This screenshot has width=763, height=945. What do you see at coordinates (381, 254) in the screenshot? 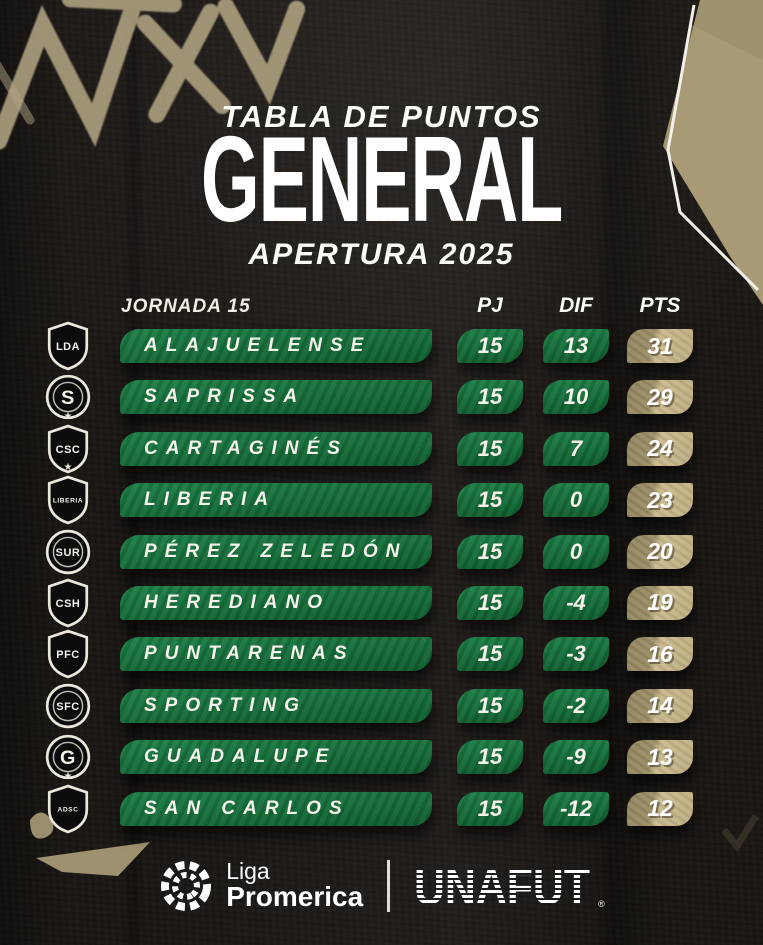
I see `season-subtitle: APERTURA 2025` at bounding box center [381, 254].